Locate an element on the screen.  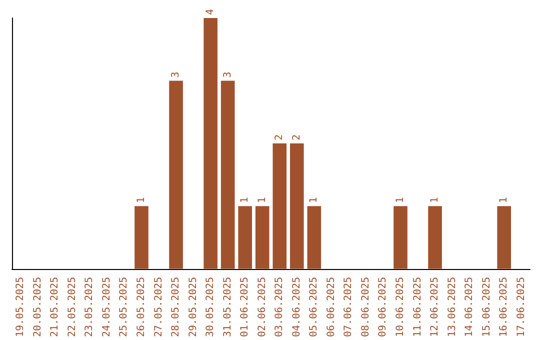
x-tick-label: 28.05.2025 is located at coordinates (176, 307).